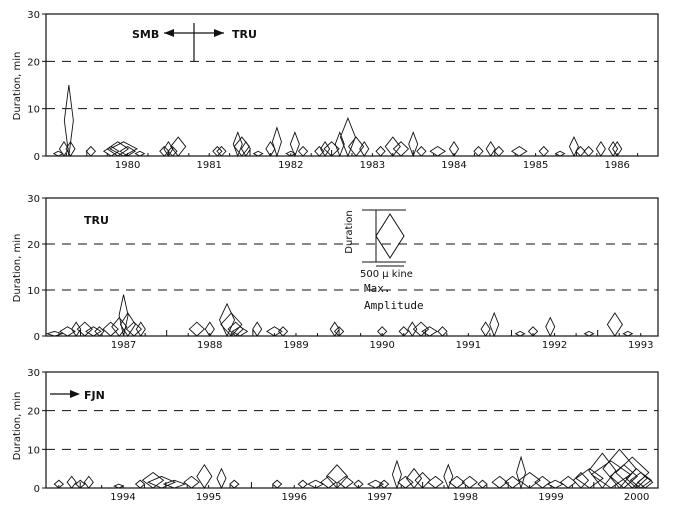  Describe the element at coordinates (127, 165) in the screenshot. I see `x-tick-label: 1980` at that location.